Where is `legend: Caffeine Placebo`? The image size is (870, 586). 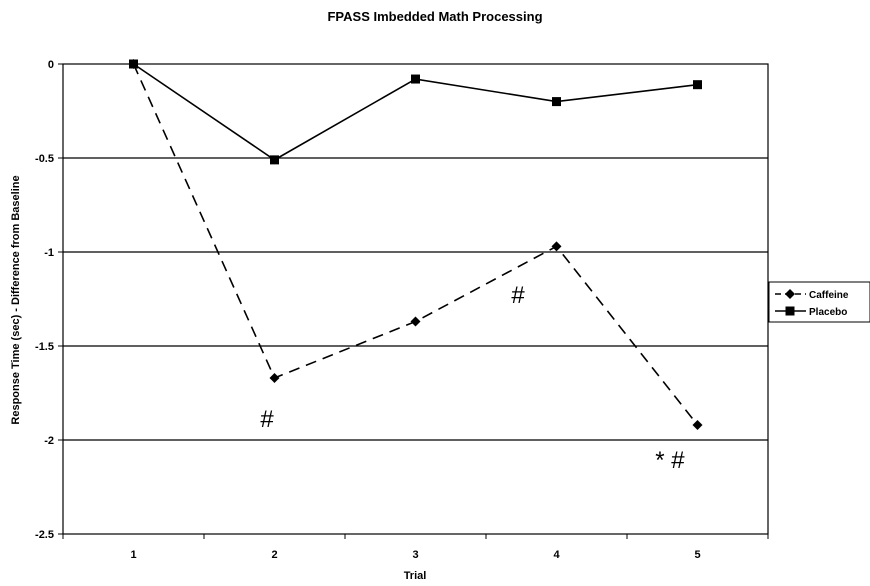 legend: Caffeine Placebo is located at coordinates (819, 302).